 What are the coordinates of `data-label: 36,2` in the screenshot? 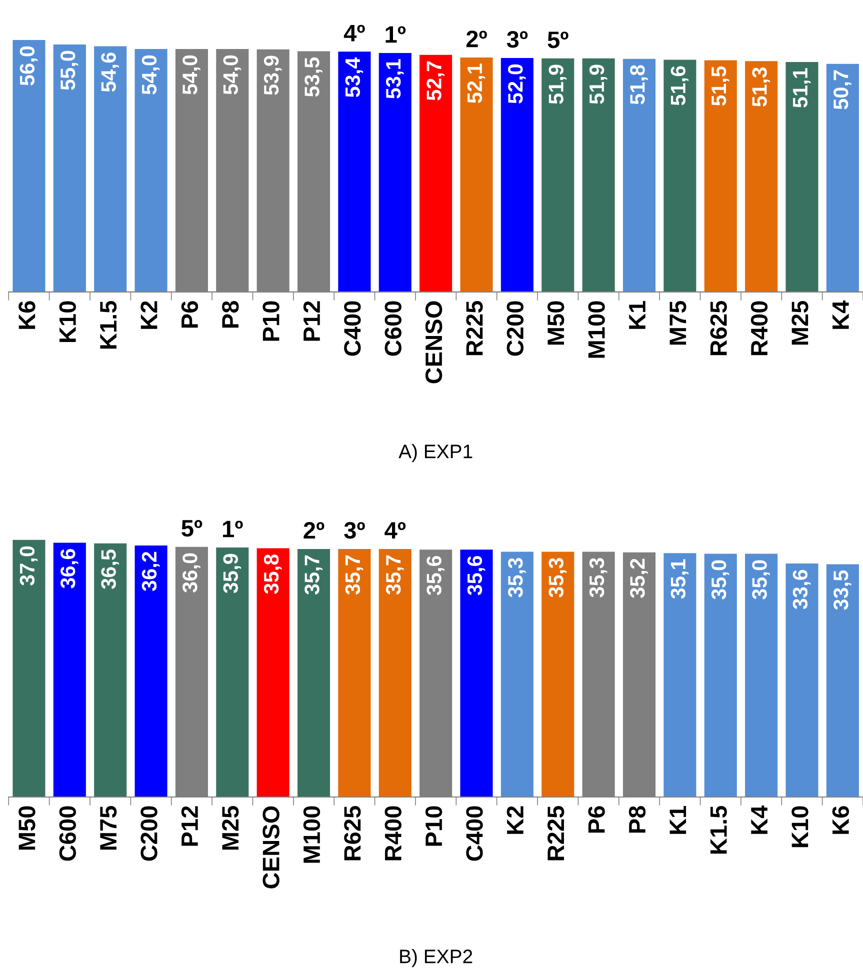 It's located at (151, 572).